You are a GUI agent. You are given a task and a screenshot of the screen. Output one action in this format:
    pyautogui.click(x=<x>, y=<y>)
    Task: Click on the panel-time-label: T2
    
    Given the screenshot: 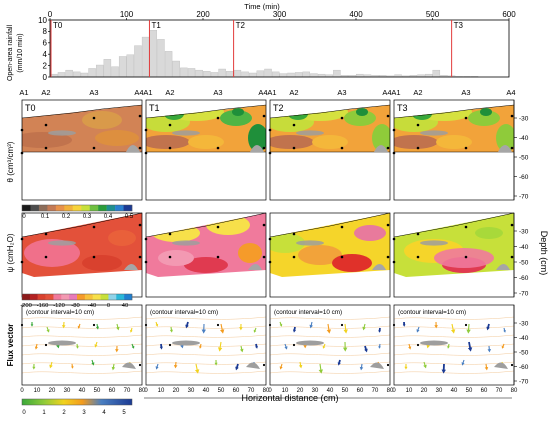 What is the action you would take?
    pyautogui.click(x=278, y=108)
    